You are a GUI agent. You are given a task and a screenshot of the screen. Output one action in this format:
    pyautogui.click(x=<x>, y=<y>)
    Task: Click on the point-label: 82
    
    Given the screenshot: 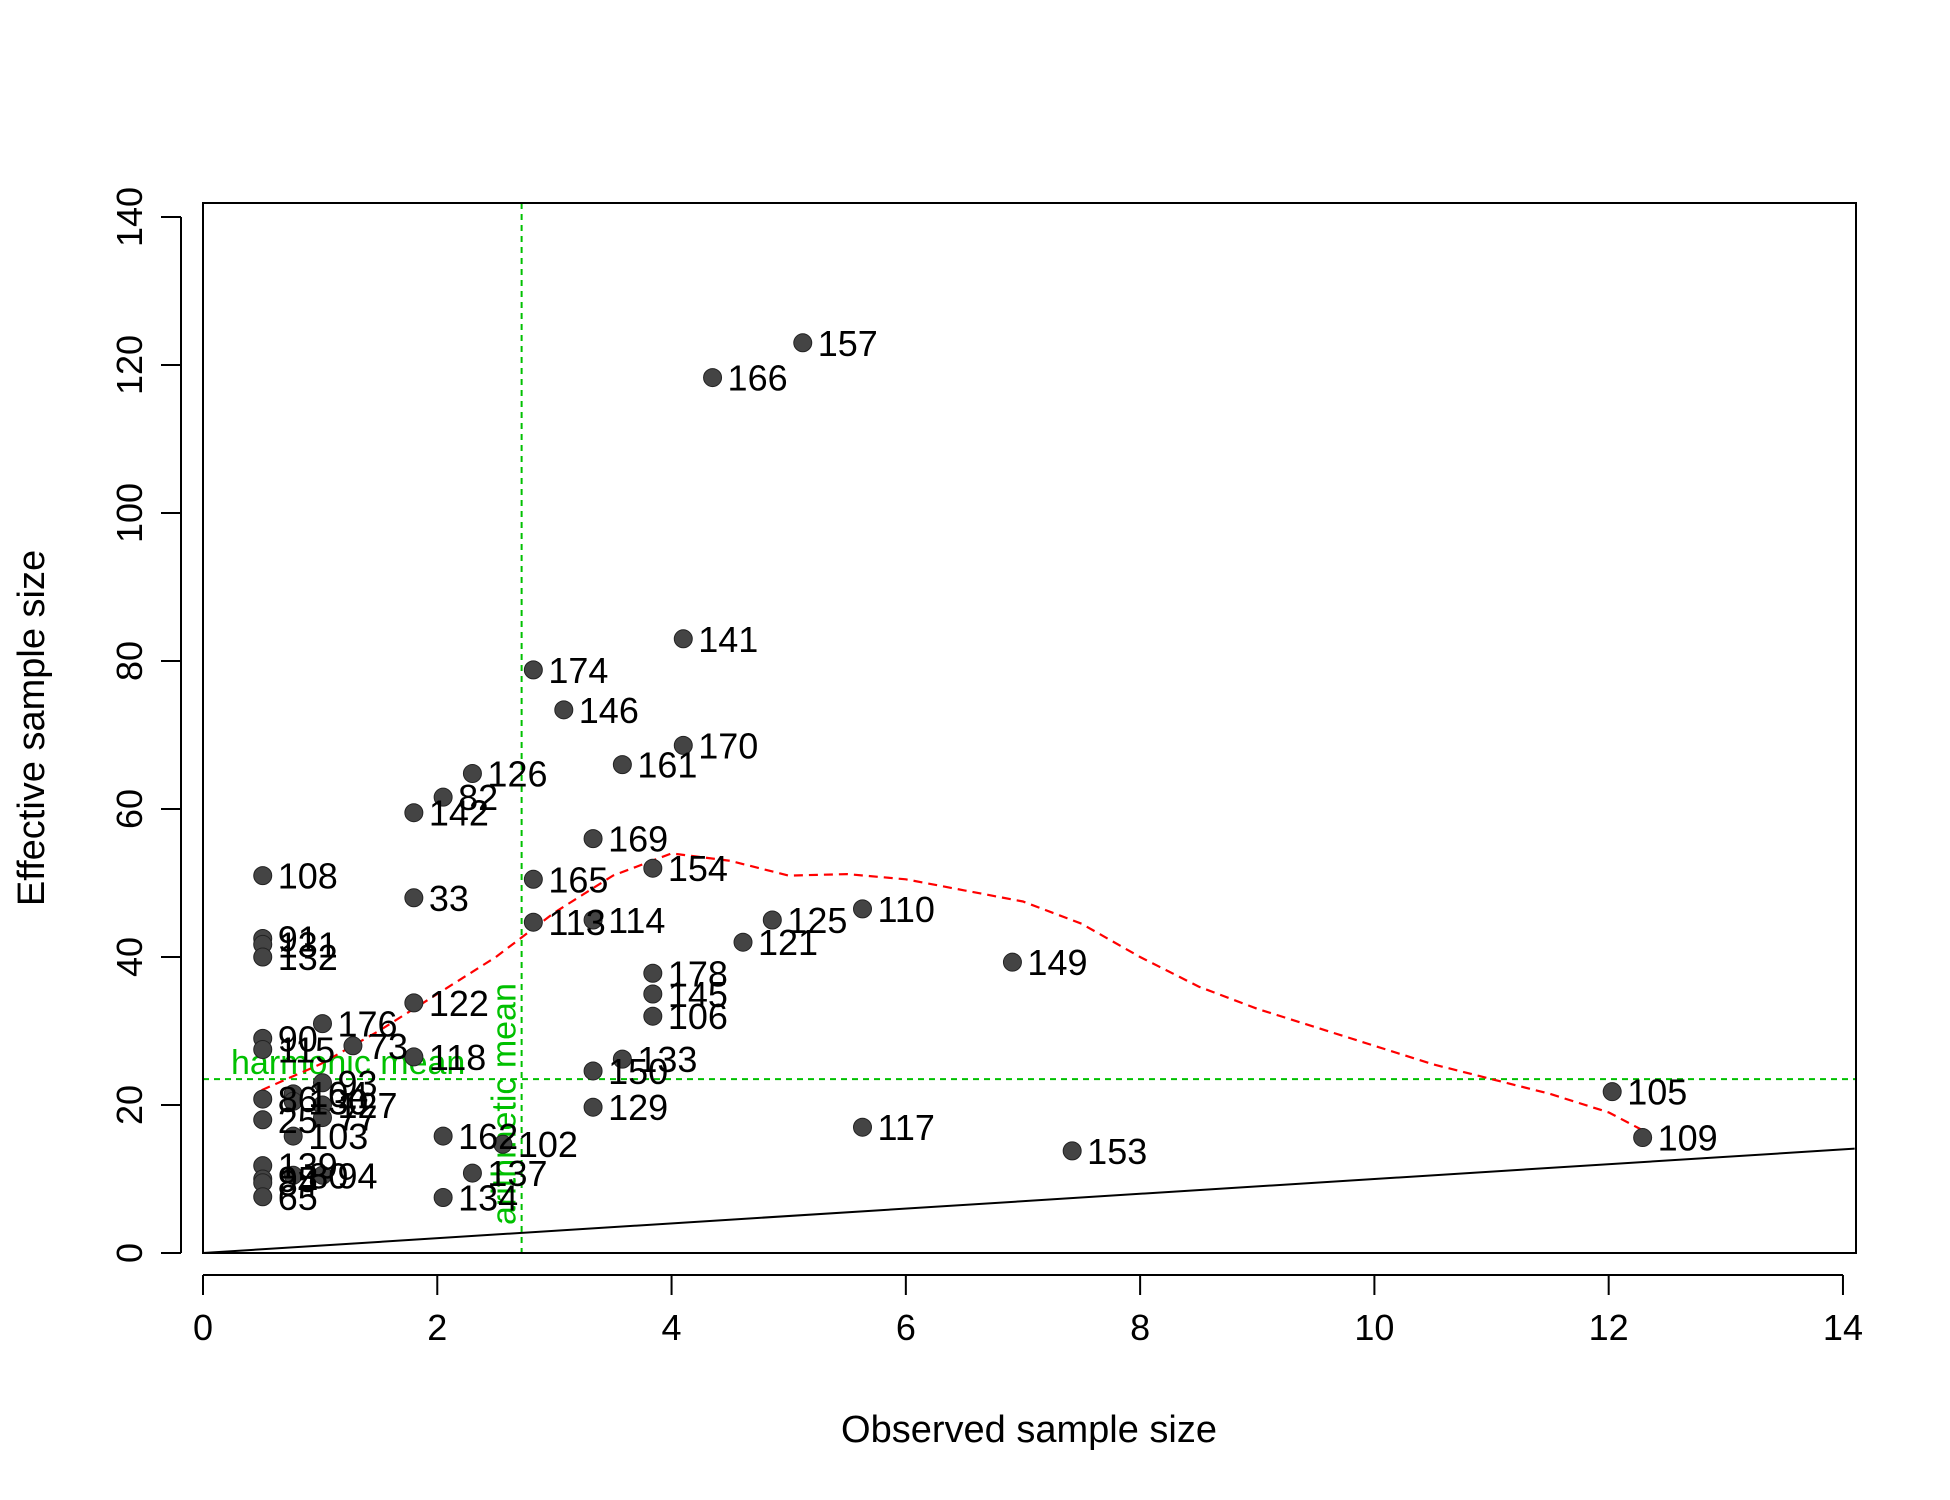 What is the action you would take?
    pyautogui.click(x=478, y=797)
    